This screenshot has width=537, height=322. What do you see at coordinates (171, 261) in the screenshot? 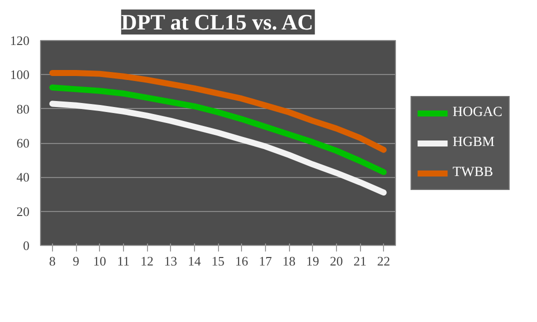
I see `x-tick-label: 13` at bounding box center [171, 261].